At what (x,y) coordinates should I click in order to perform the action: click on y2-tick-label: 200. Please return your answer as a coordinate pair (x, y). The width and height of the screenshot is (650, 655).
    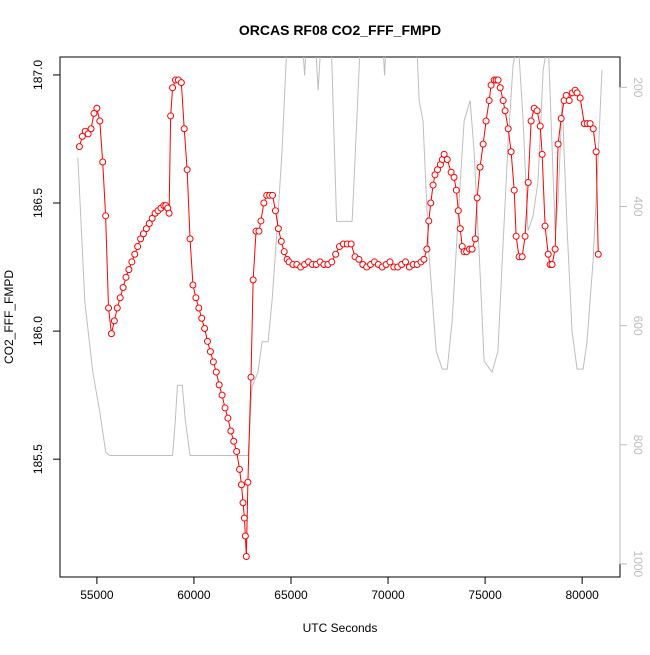
    Looking at the image, I should click on (638, 87).